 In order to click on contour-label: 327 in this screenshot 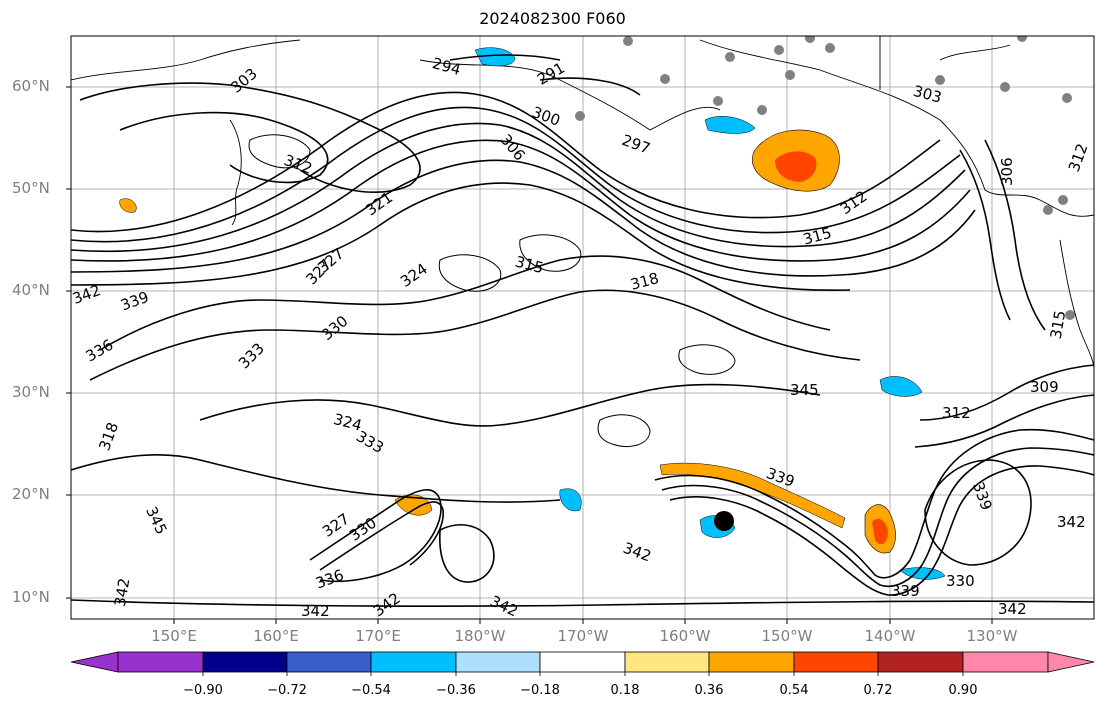, I will do `click(336, 525)`.